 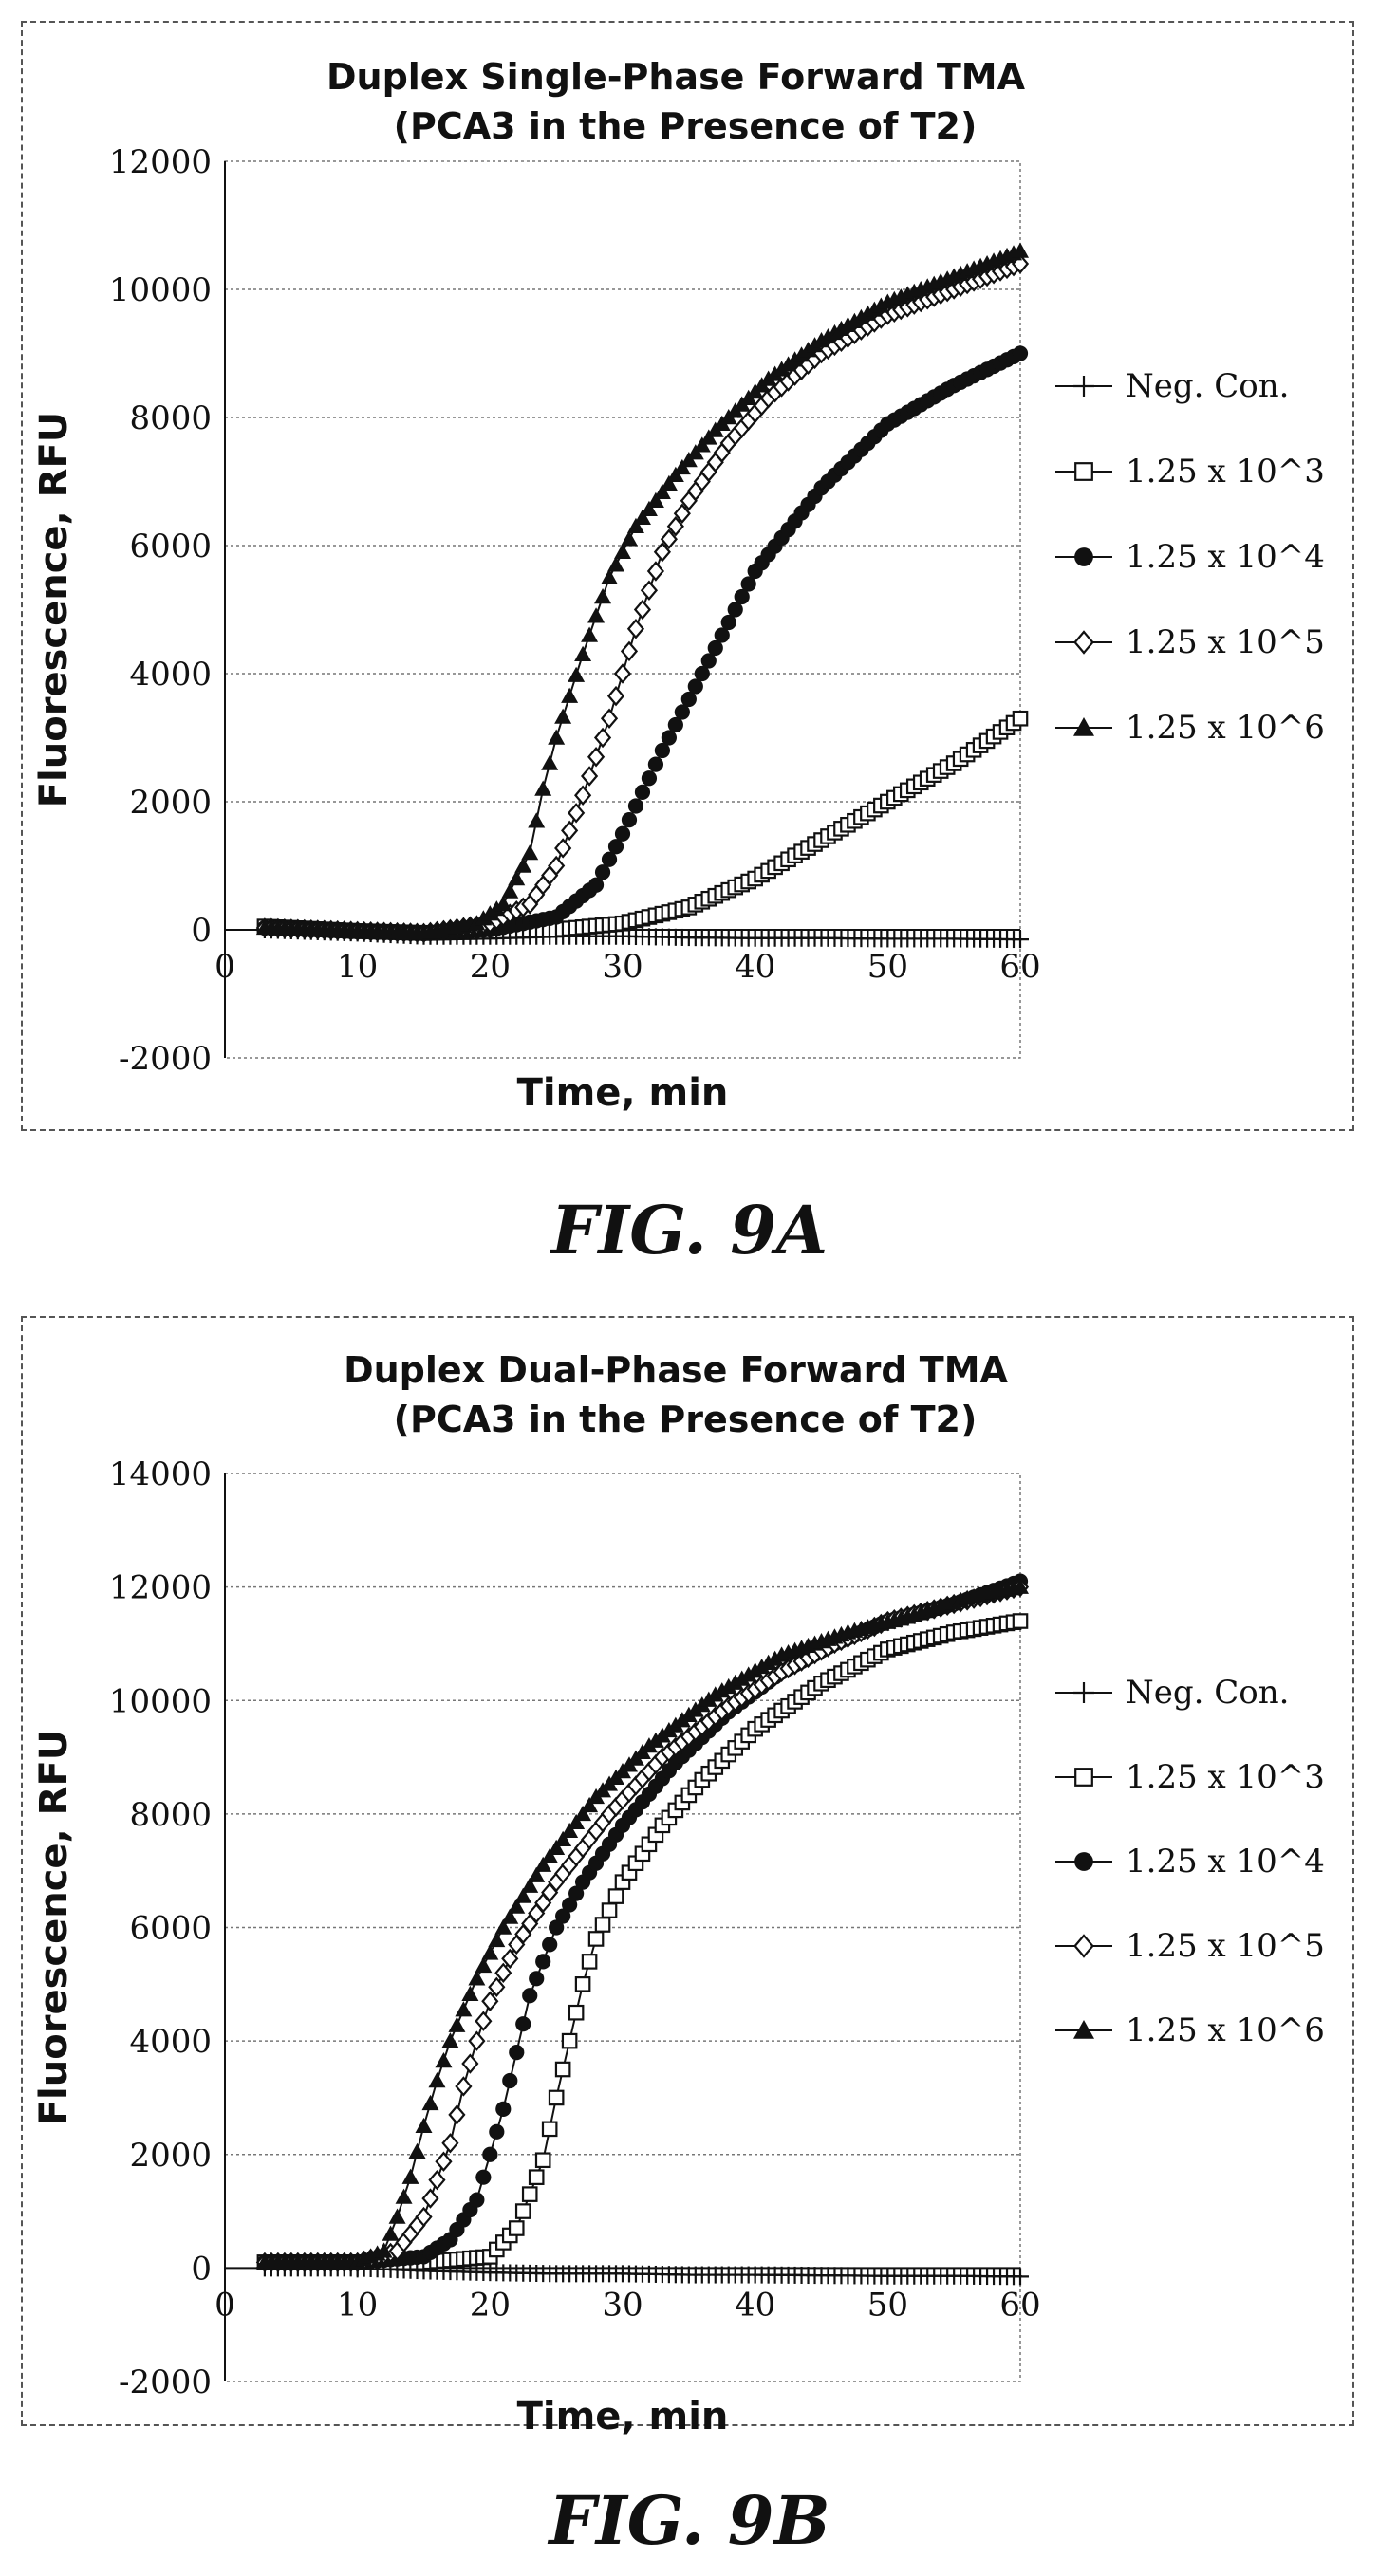 I want to click on x-tick-label: 40, so click(x=755, y=2305).